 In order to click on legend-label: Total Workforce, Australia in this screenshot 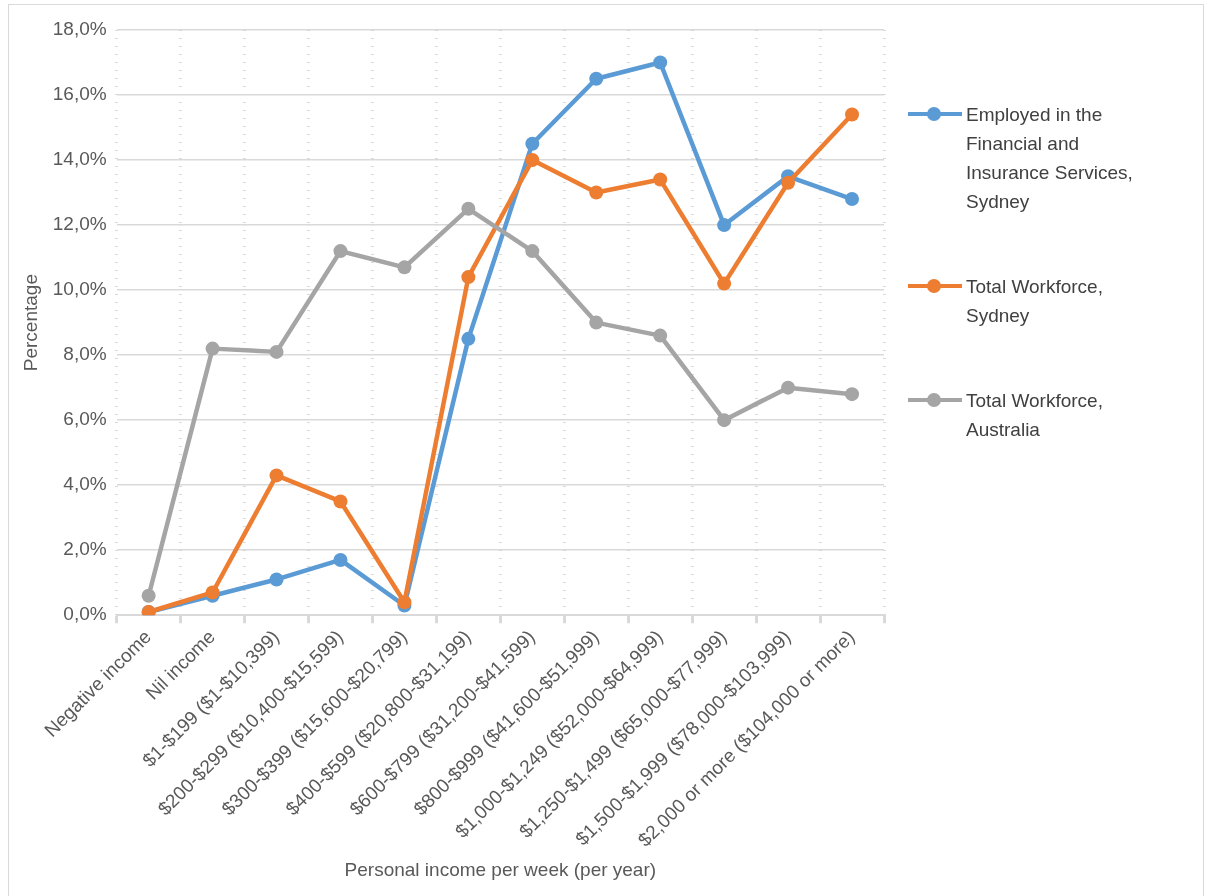, I will do `click(1035, 415)`.